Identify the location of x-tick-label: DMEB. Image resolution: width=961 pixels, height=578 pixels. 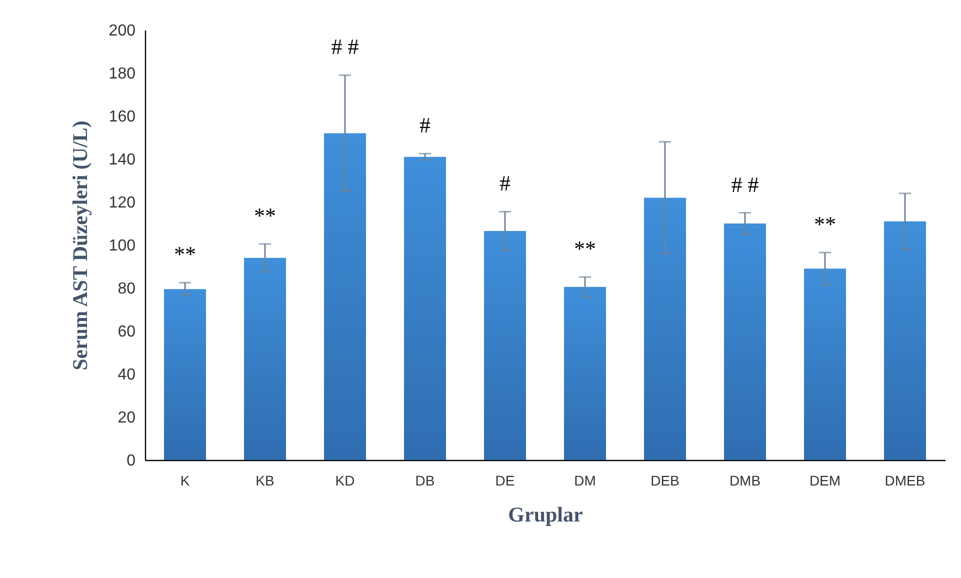
(905, 480).